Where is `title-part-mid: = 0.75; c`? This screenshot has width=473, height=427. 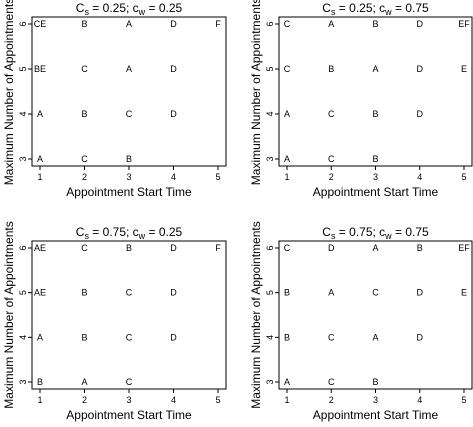
title-part-mid: = 0.75; c is located at coordinates (114, 232).